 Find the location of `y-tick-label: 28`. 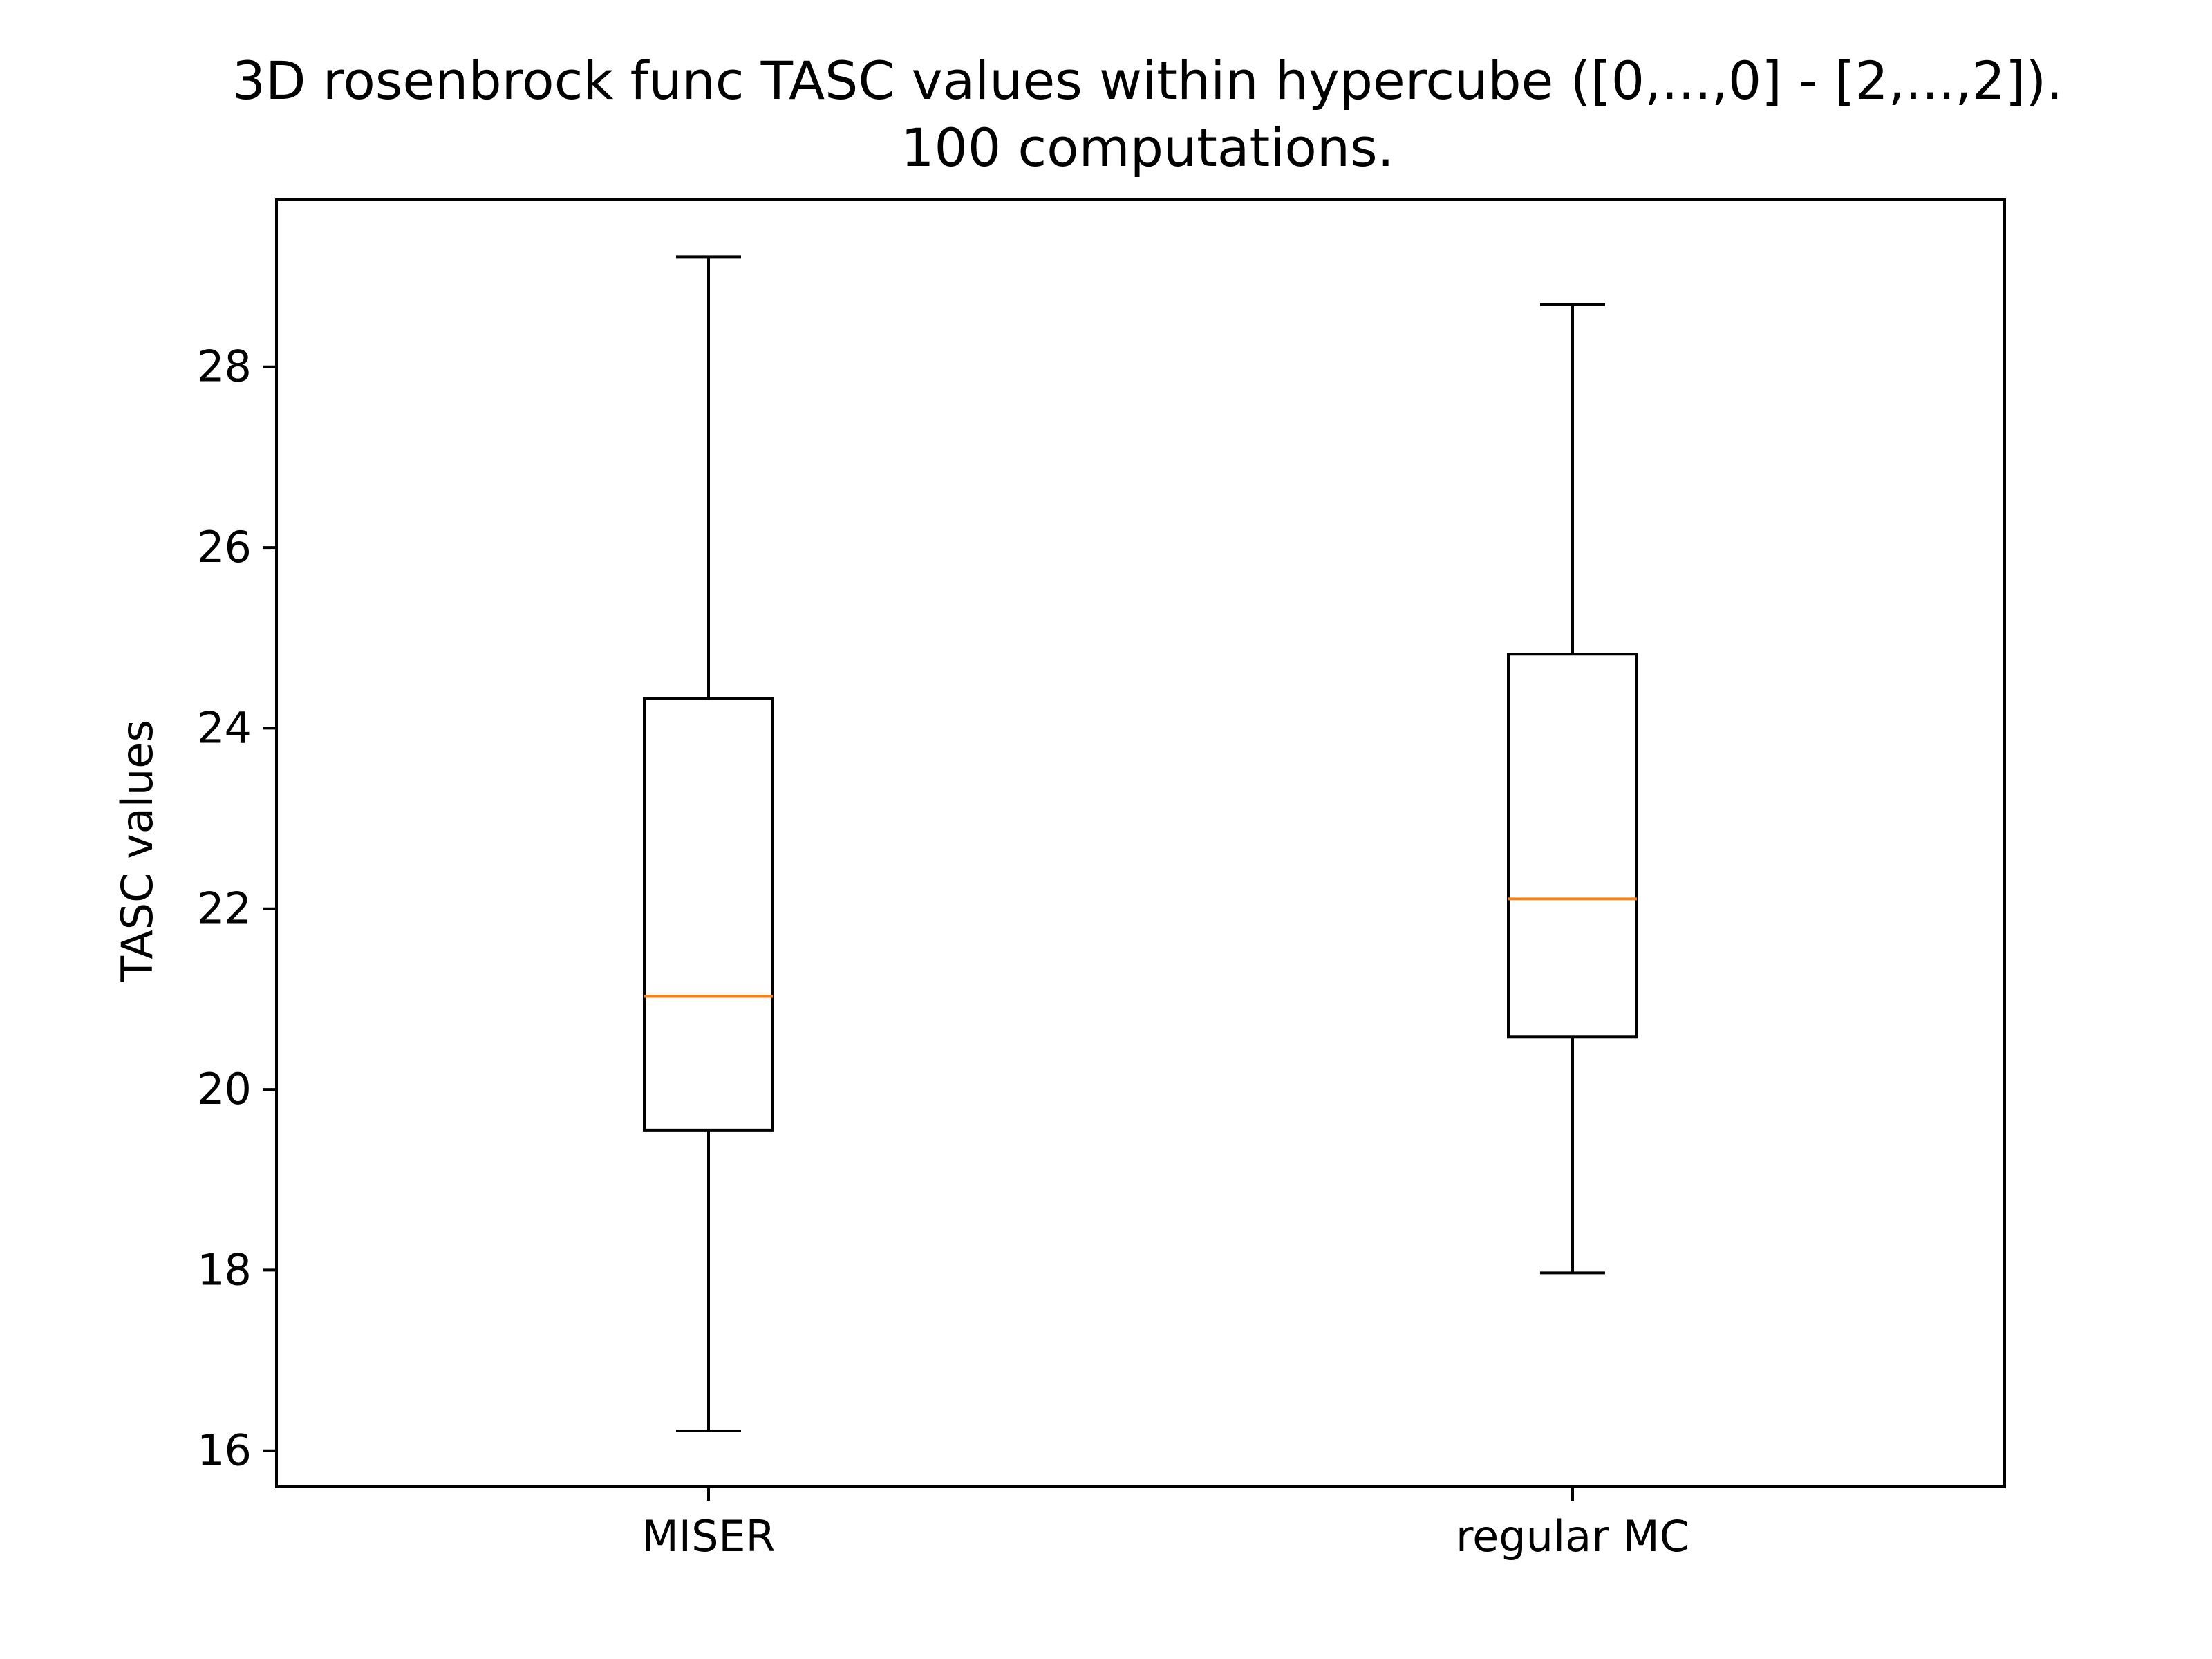

y-tick-label: 28 is located at coordinates (225, 366).